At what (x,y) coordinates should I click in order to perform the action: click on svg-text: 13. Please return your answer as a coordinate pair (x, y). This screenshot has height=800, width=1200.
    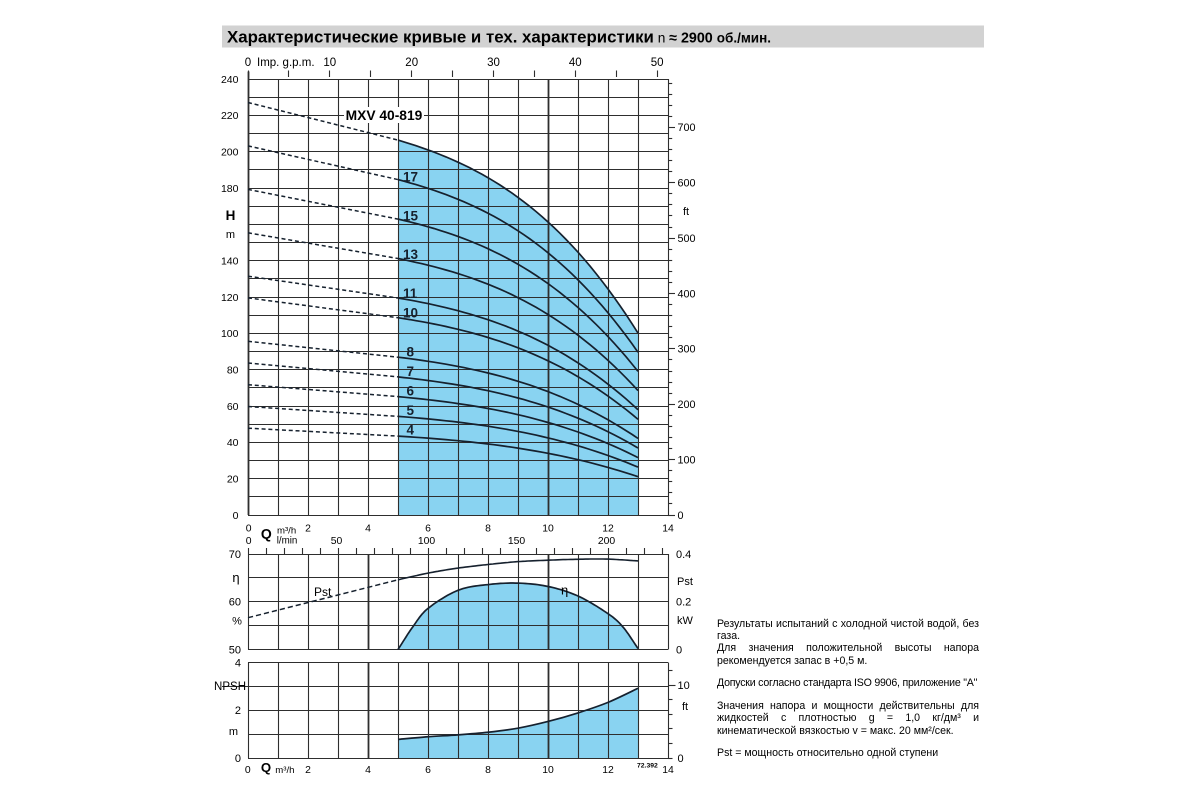
    Looking at the image, I should click on (411, 254).